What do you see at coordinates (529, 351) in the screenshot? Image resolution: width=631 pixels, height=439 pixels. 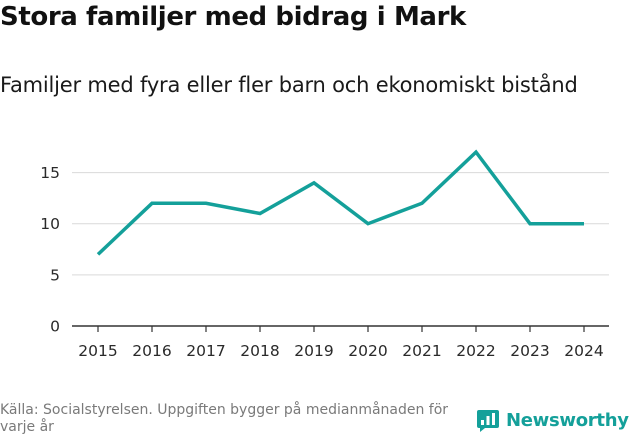 I see `x-tick-label-2023: 2023` at bounding box center [529, 351].